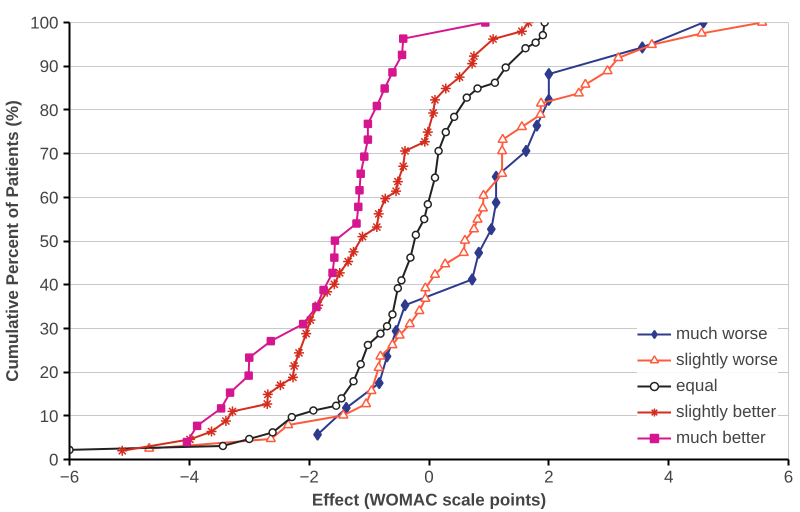  What do you see at coordinates (49, 372) in the screenshot?
I see `y-tick-label: 20` at bounding box center [49, 372].